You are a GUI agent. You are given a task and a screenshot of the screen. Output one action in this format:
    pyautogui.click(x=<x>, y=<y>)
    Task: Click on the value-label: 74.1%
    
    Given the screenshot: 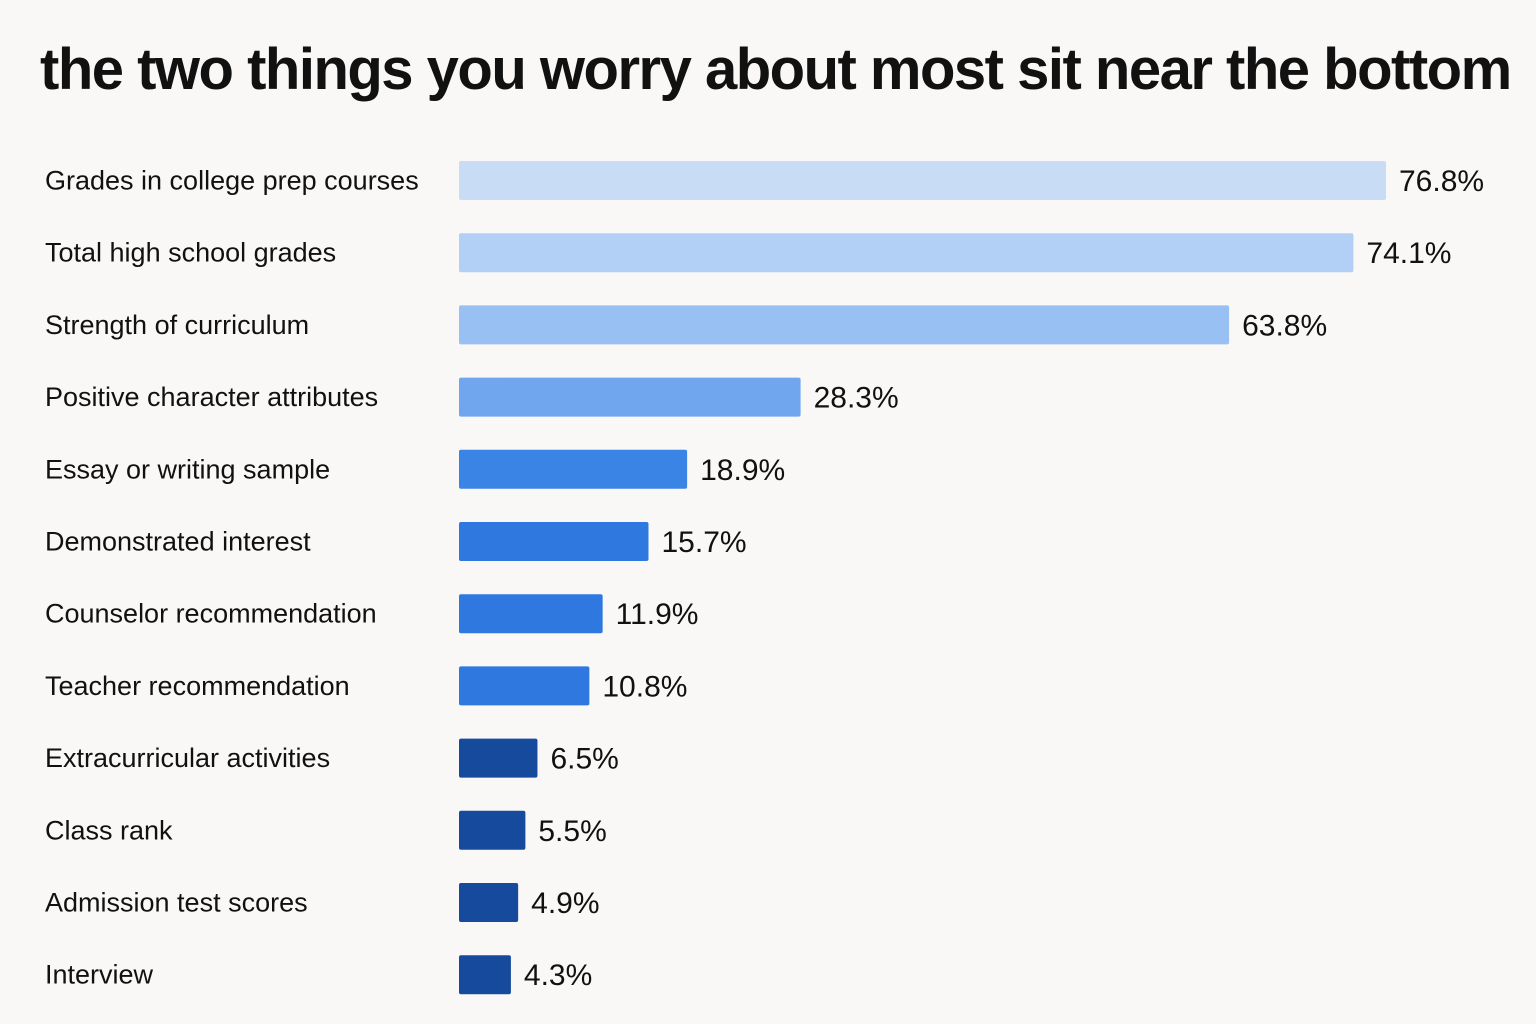 What is the action you would take?
    pyautogui.click(x=1408, y=253)
    